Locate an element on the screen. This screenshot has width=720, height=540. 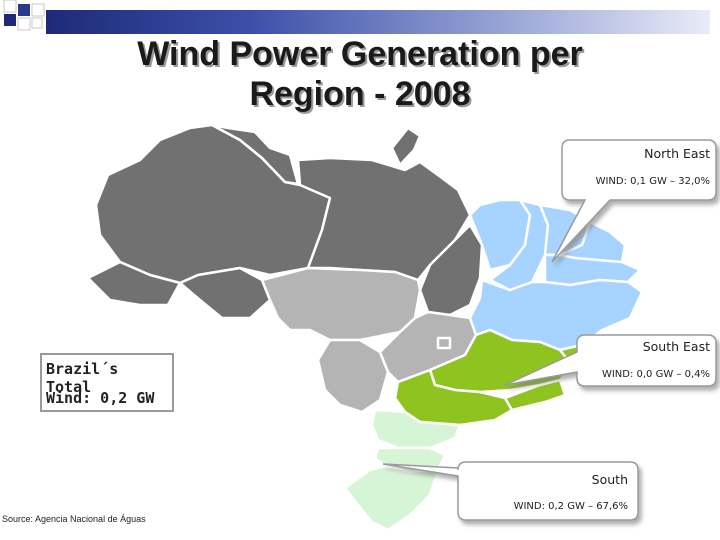
brazil-total-label: Brazil´s Total is located at coordinates (82, 378).